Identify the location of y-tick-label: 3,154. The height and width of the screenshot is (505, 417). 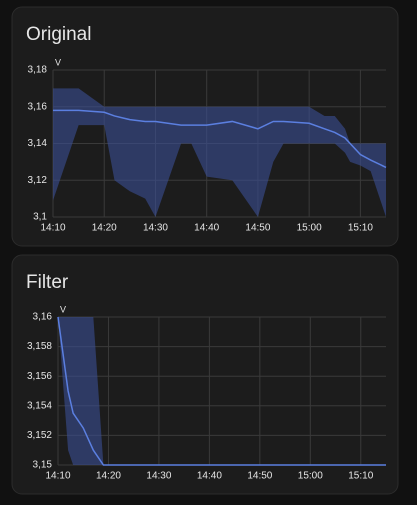
(39, 405).